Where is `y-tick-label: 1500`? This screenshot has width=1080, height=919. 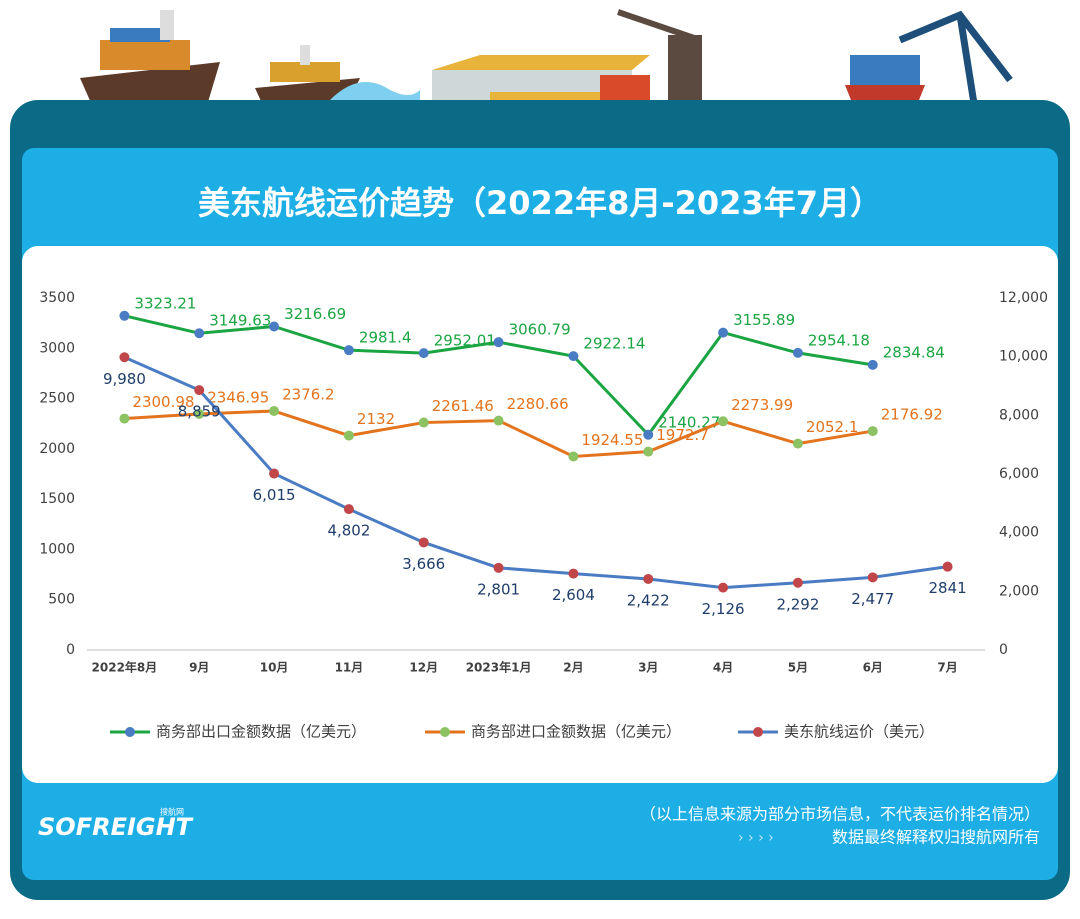 y-tick-label: 1500 is located at coordinates (57, 499).